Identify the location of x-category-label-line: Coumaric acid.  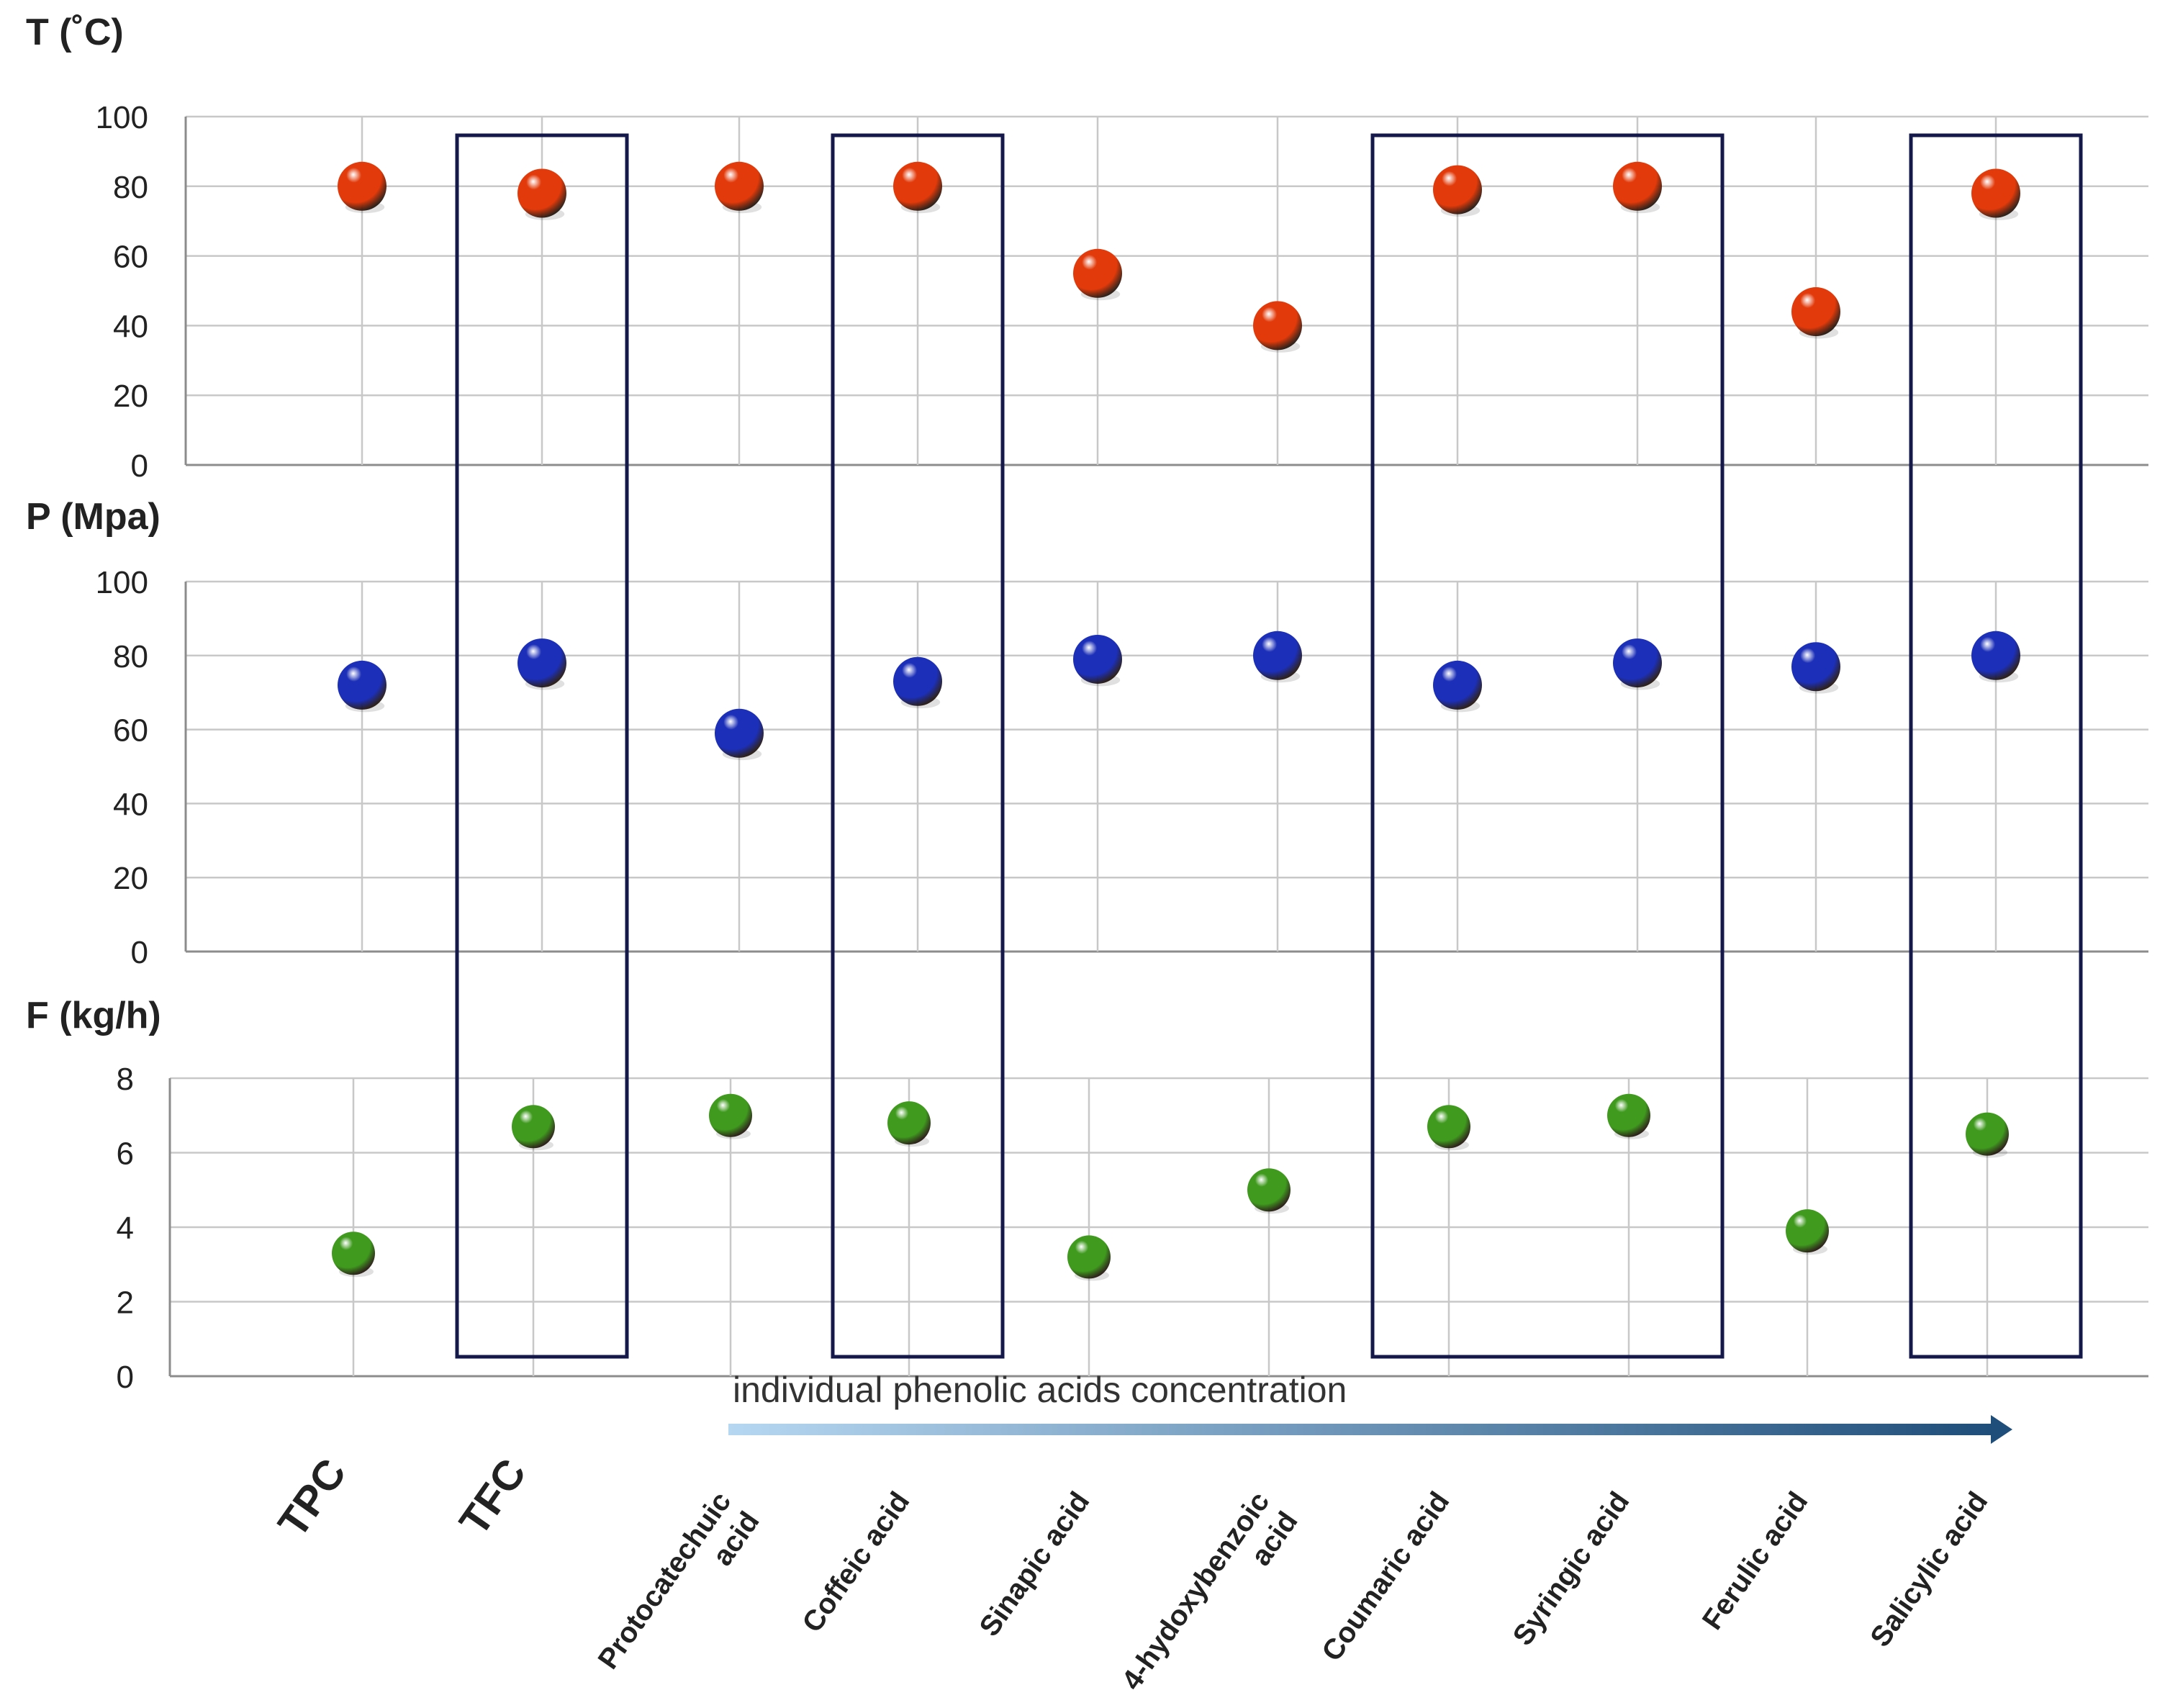
(1385, 1576).